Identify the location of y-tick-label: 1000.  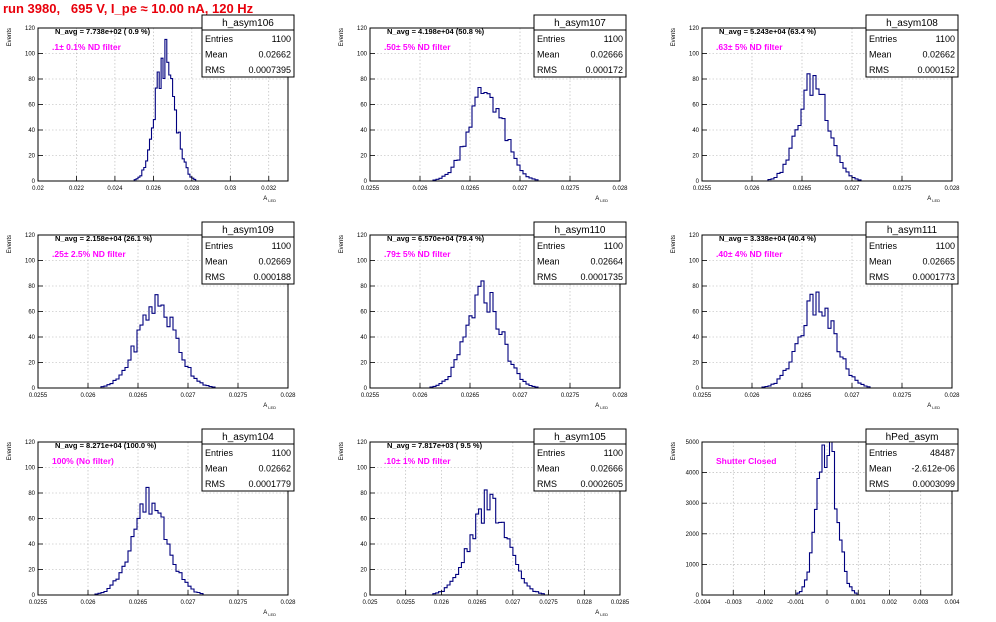
(693, 565).